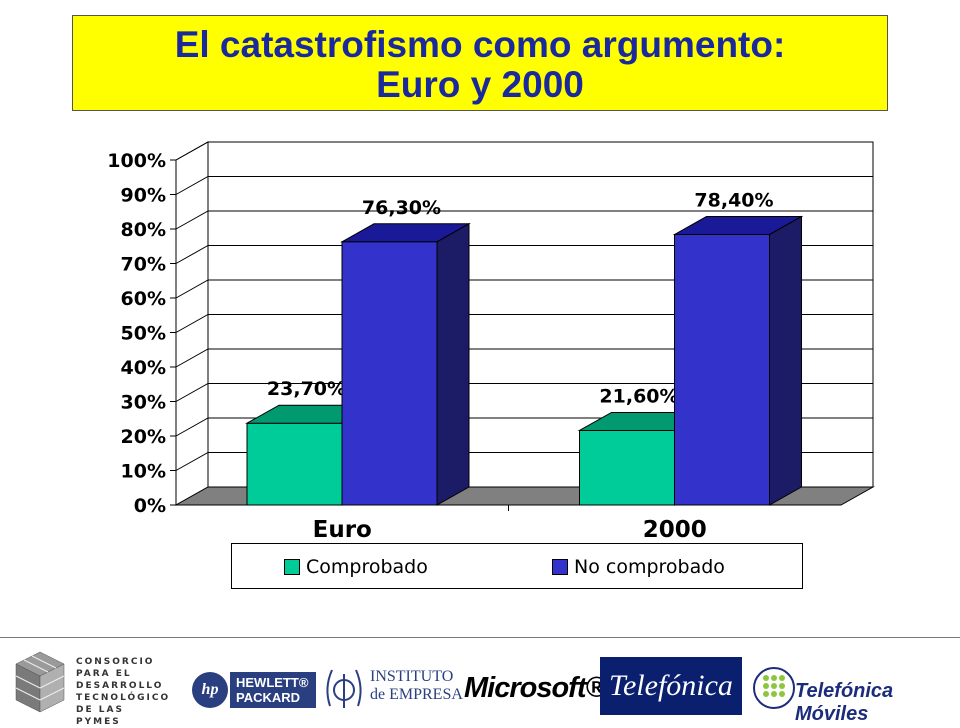  Describe the element at coordinates (535, 688) in the screenshot. I see `microsoft-logo: Microsoft®` at that location.